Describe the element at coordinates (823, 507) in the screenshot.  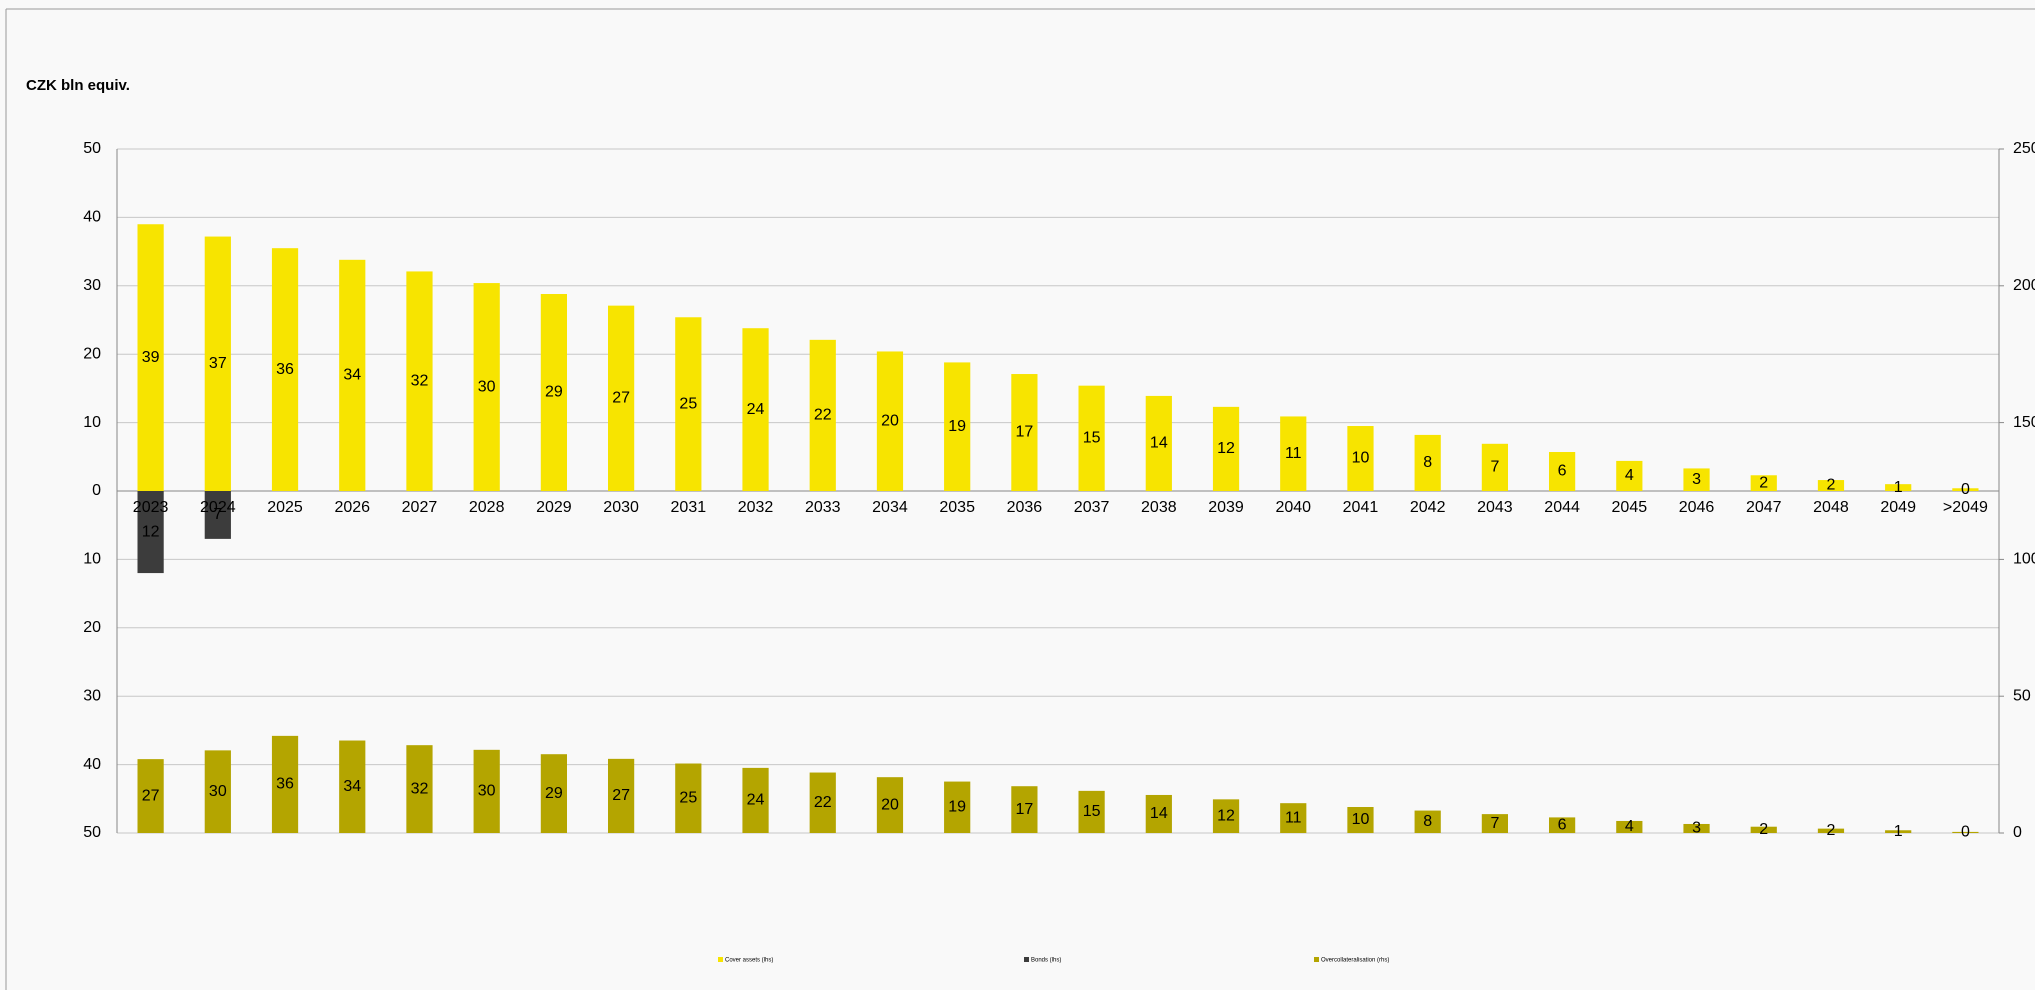
I see `x-tick-label: 2033` at that location.